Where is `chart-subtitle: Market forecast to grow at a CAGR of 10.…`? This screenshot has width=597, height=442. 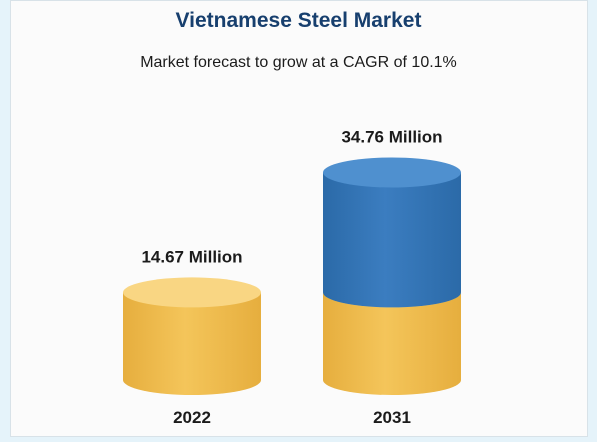 chart-subtitle: Market forecast to grow at a CAGR of 10.… is located at coordinates (298, 62).